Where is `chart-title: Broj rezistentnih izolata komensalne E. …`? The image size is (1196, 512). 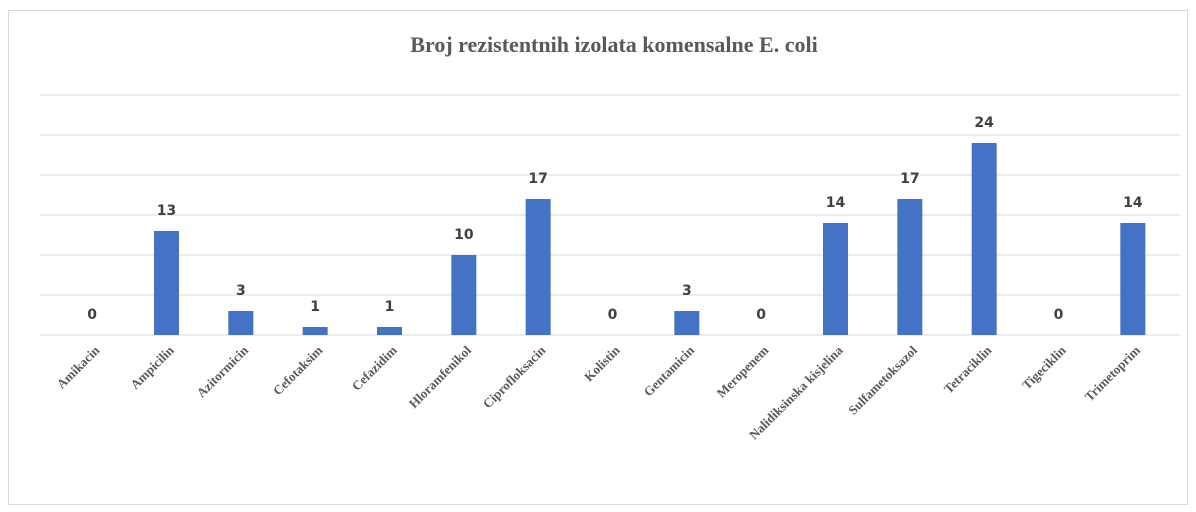 chart-title: Broj rezistentnih izolata komensalne E. … is located at coordinates (613, 44).